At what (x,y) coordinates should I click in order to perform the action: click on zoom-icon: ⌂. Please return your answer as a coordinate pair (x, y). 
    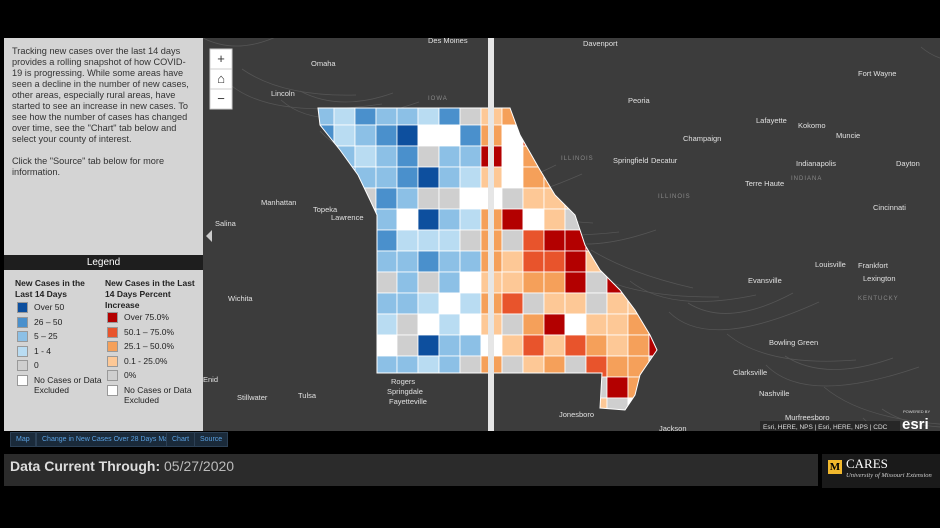
    Looking at the image, I should click on (221, 78).